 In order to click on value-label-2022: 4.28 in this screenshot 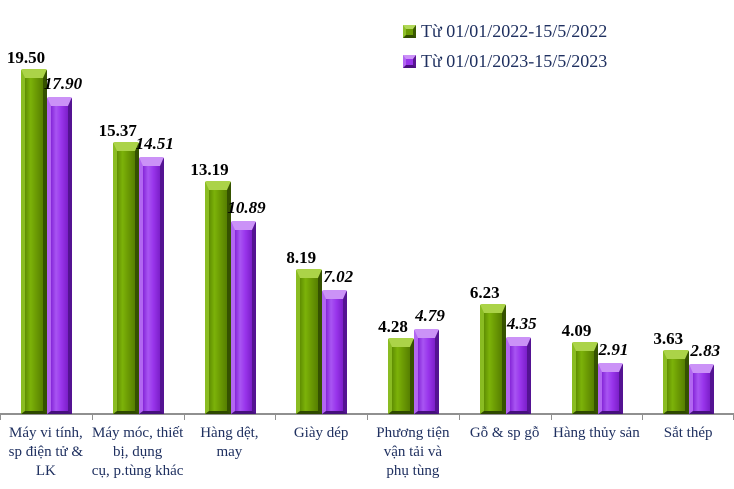, I will do `click(393, 326)`.